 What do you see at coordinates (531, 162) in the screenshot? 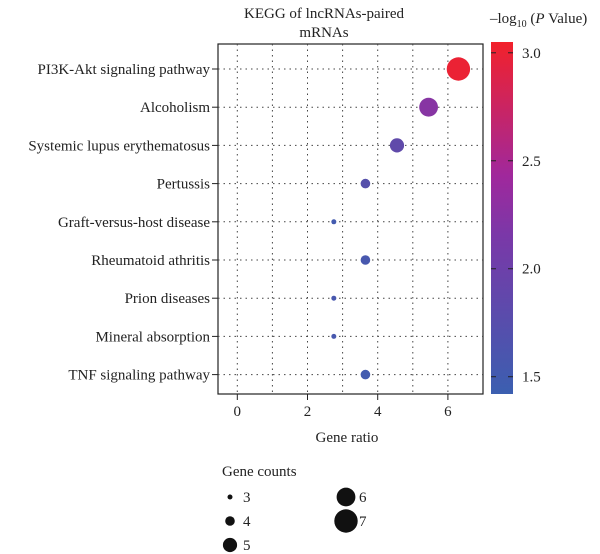
I see `colorbar-tick-label: 2.5` at bounding box center [531, 162].